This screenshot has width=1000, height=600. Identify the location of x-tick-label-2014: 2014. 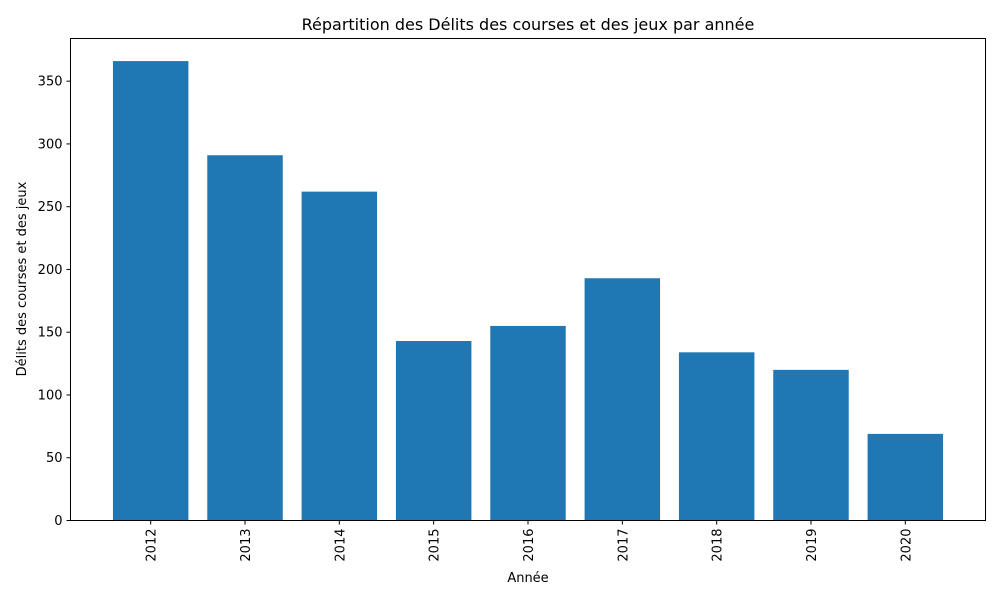
(340, 545).